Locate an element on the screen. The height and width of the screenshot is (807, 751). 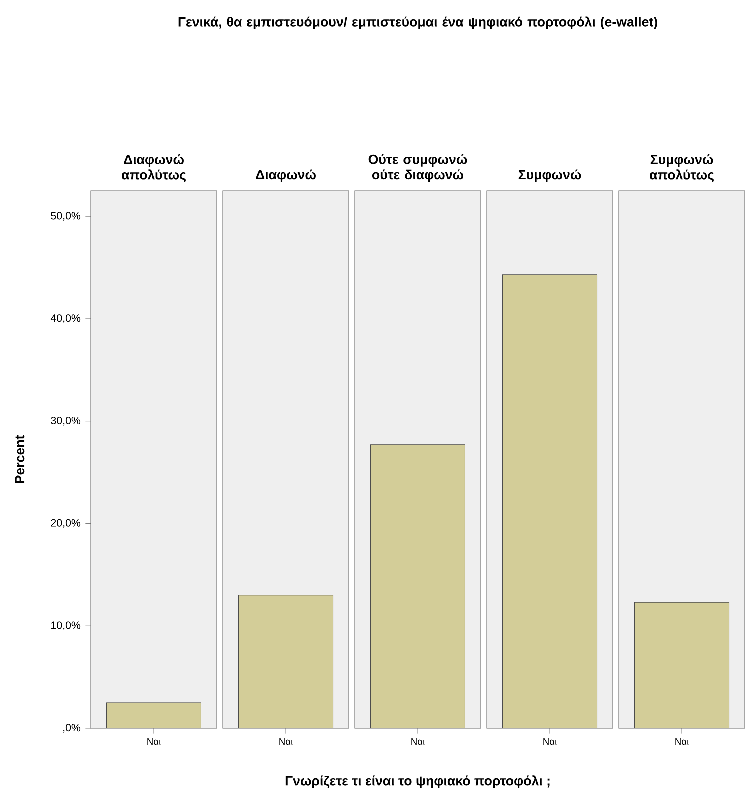
chart-title: Διαφωνώ απολύτως is located at coordinates (154, 168).